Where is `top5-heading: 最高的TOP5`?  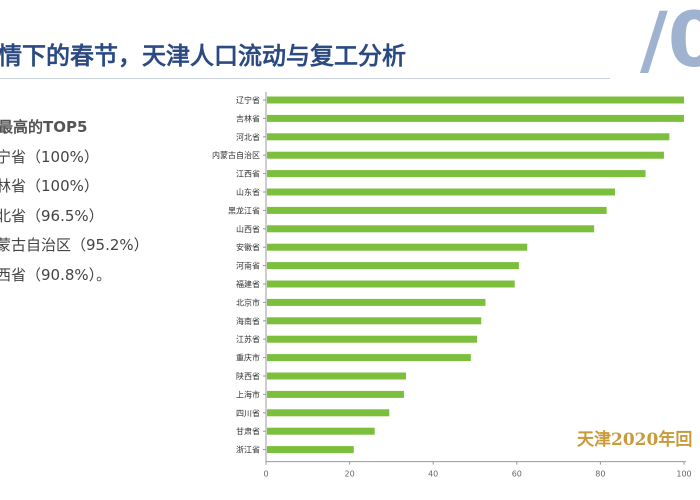
top5-heading: 最高的TOP5 is located at coordinates (44, 127).